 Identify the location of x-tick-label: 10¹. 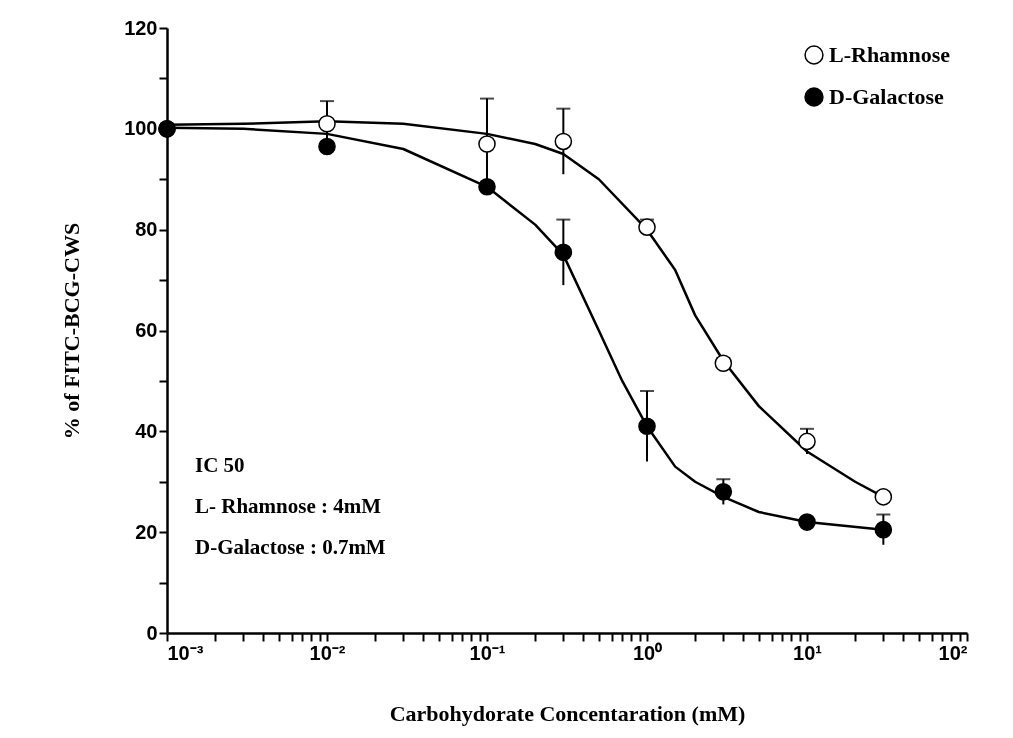
(808, 652).